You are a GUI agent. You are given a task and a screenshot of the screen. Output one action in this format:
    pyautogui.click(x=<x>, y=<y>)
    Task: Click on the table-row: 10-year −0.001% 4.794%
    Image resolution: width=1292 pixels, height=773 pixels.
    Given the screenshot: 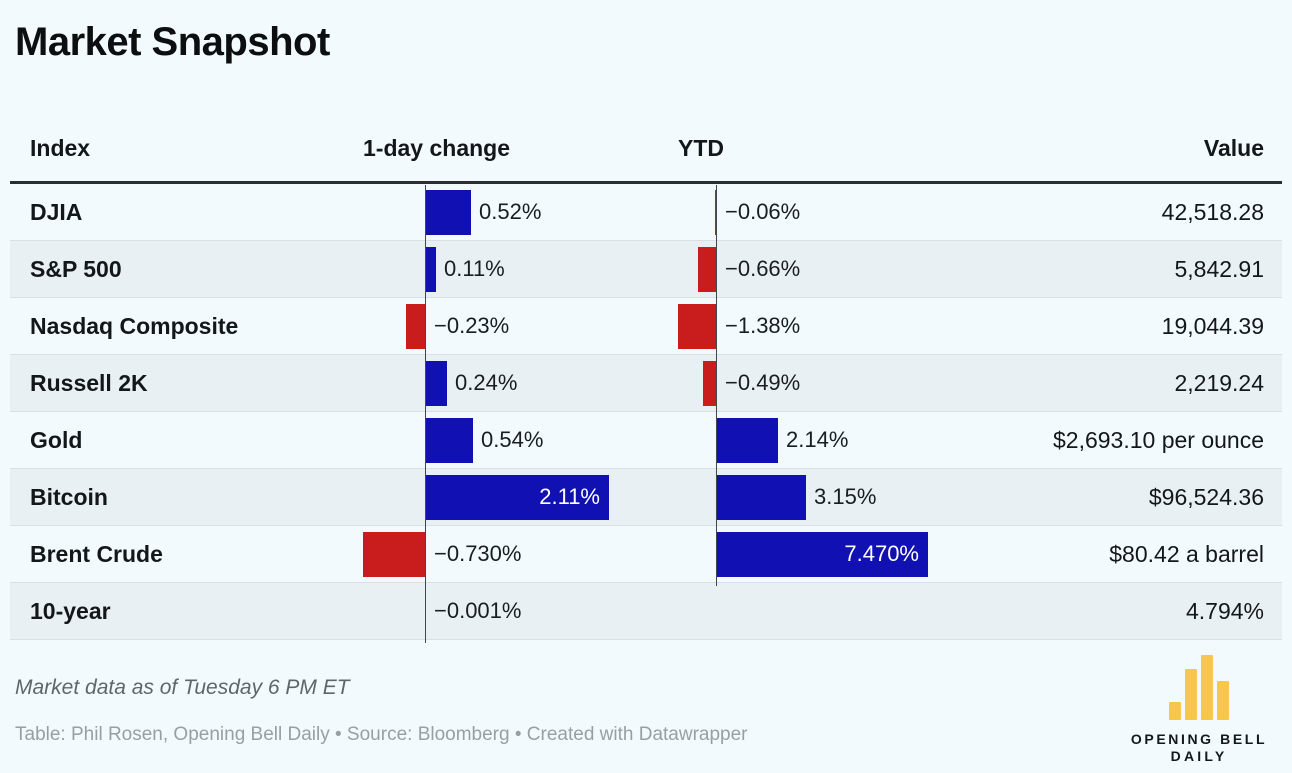 What is the action you would take?
    pyautogui.click(x=646, y=611)
    